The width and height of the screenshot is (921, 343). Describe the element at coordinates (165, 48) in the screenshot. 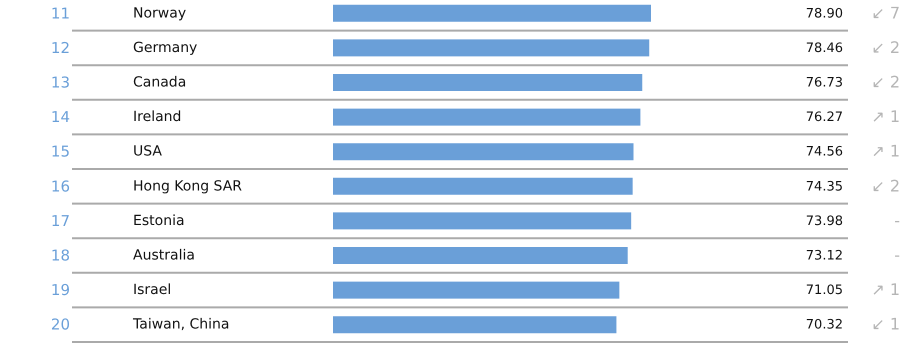

I see `y-tick-label: Germany` at that location.